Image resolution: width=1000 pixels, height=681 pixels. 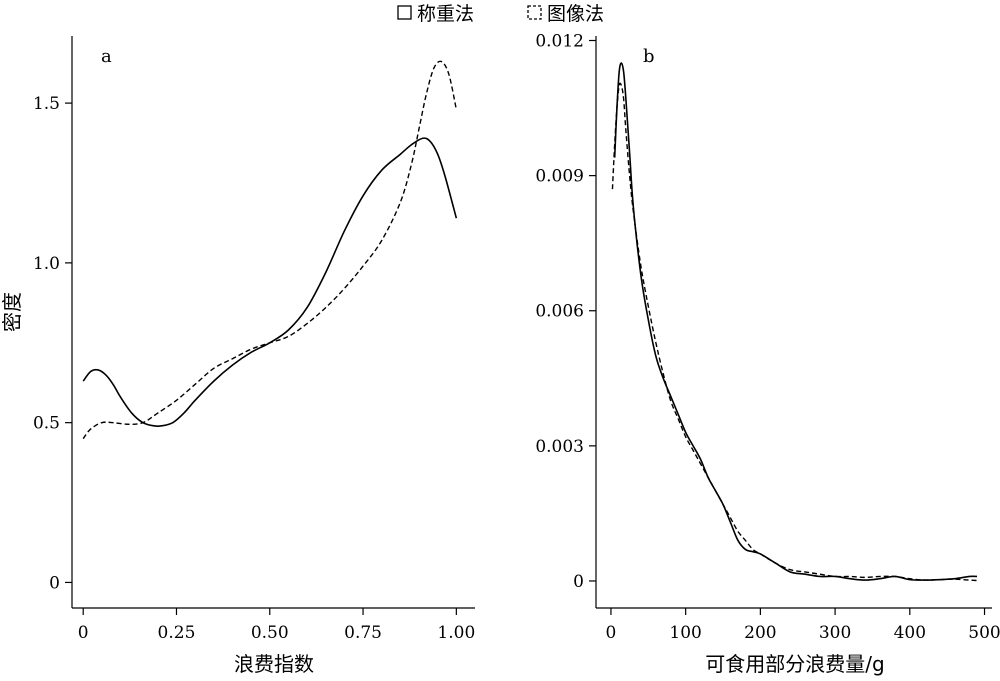 What do you see at coordinates (83, 633) in the screenshot?
I see `panel-a-x-tick-label: 0` at bounding box center [83, 633].